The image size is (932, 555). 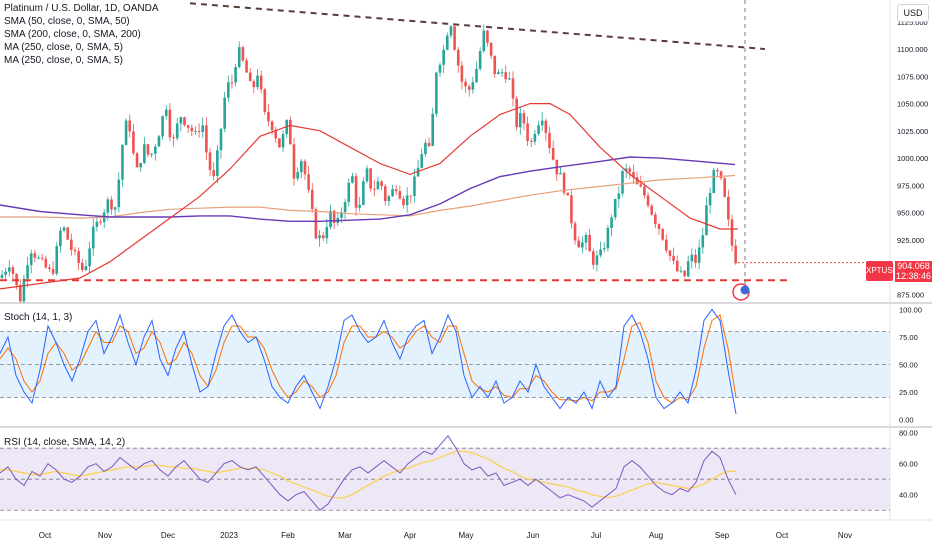 What do you see at coordinates (910, 185) in the screenshot?
I see `price-axis-tick: 975.000` at bounding box center [910, 185].